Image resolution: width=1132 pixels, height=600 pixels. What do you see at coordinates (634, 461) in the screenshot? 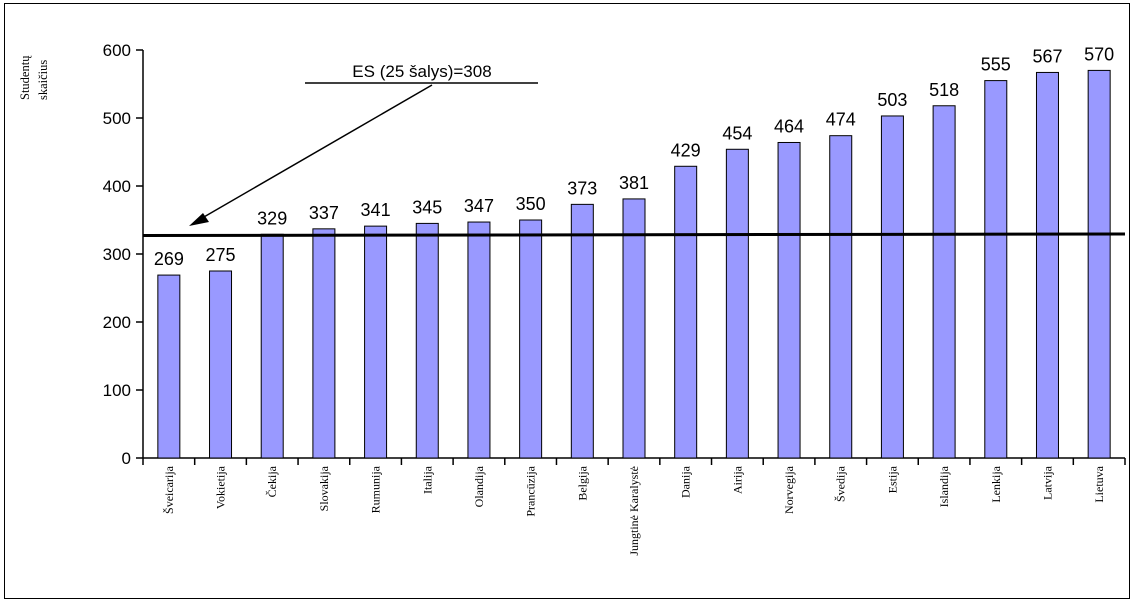
I see `x-axis` at bounding box center [634, 461].